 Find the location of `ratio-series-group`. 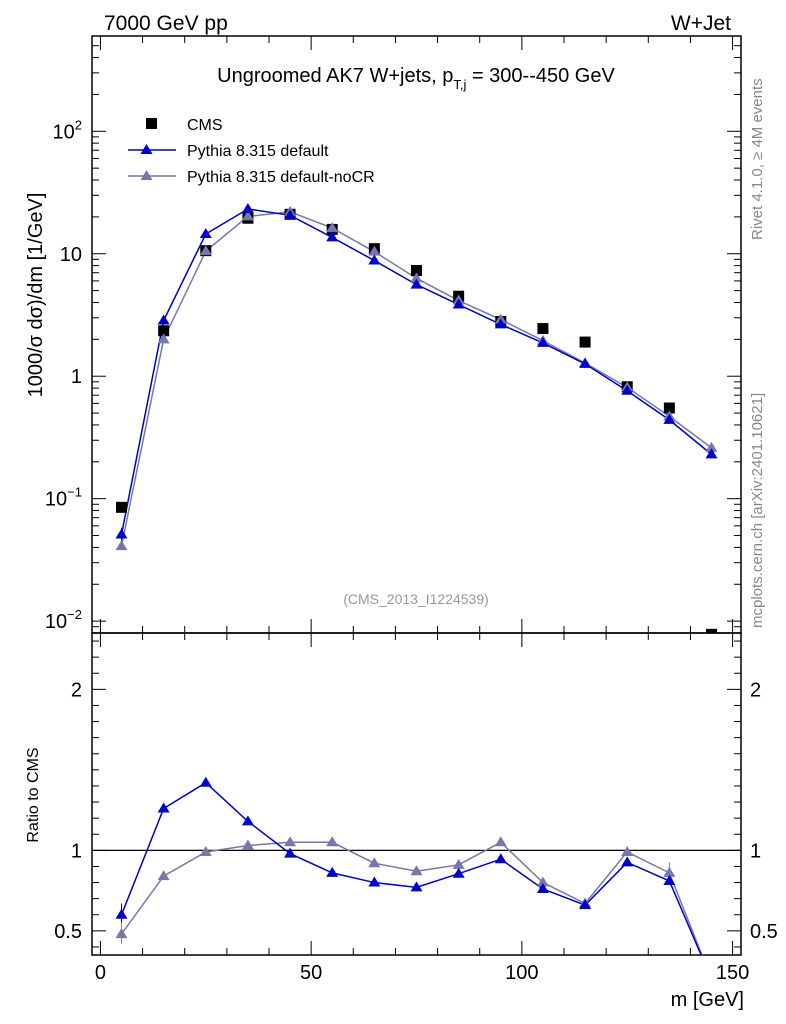

ratio-series-group is located at coordinates (409, 865).